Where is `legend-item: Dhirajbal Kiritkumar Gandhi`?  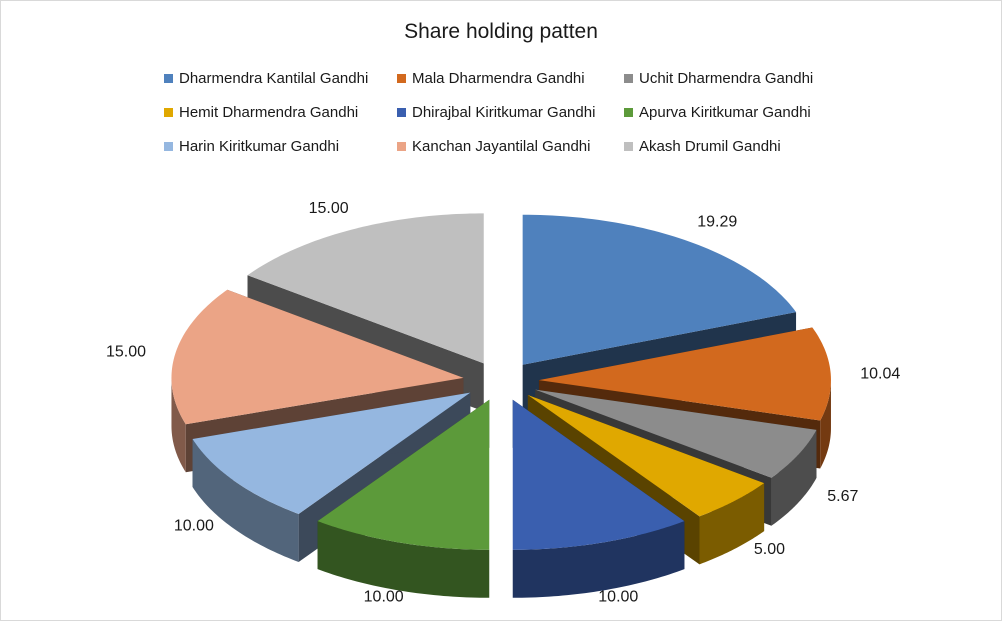
legend-item: Dhirajbal Kiritkumar Gandhi is located at coordinates (496, 112).